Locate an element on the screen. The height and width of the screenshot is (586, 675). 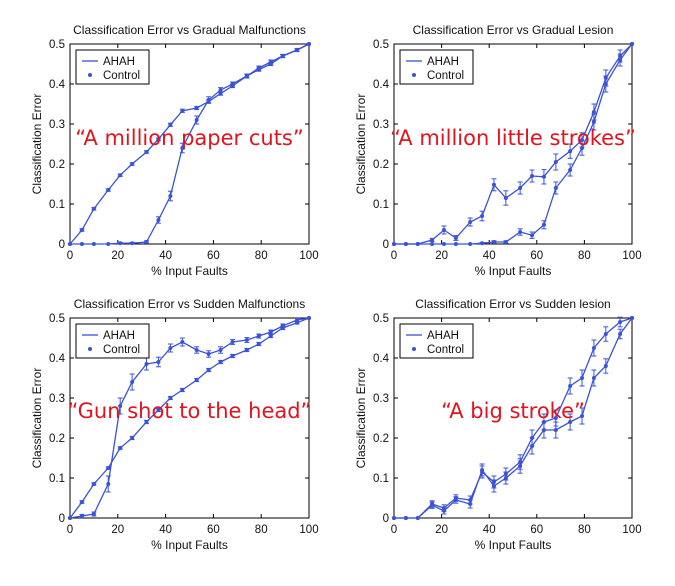
x-axis-label: % Input Faults is located at coordinates (513, 545).